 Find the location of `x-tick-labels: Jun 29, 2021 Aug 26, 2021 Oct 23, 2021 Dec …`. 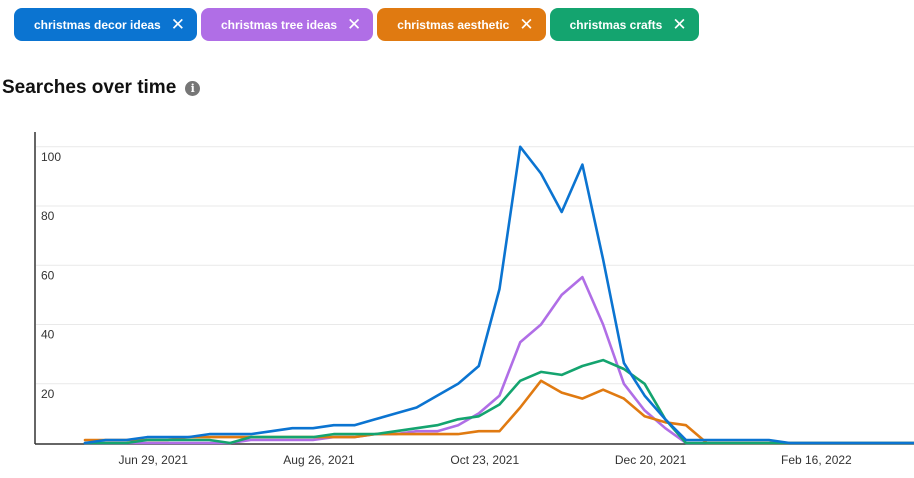

x-tick-labels: Jun 29, 2021 Aug 26, 2021 Oct 23, 2021 Dec … is located at coordinates (485, 460).